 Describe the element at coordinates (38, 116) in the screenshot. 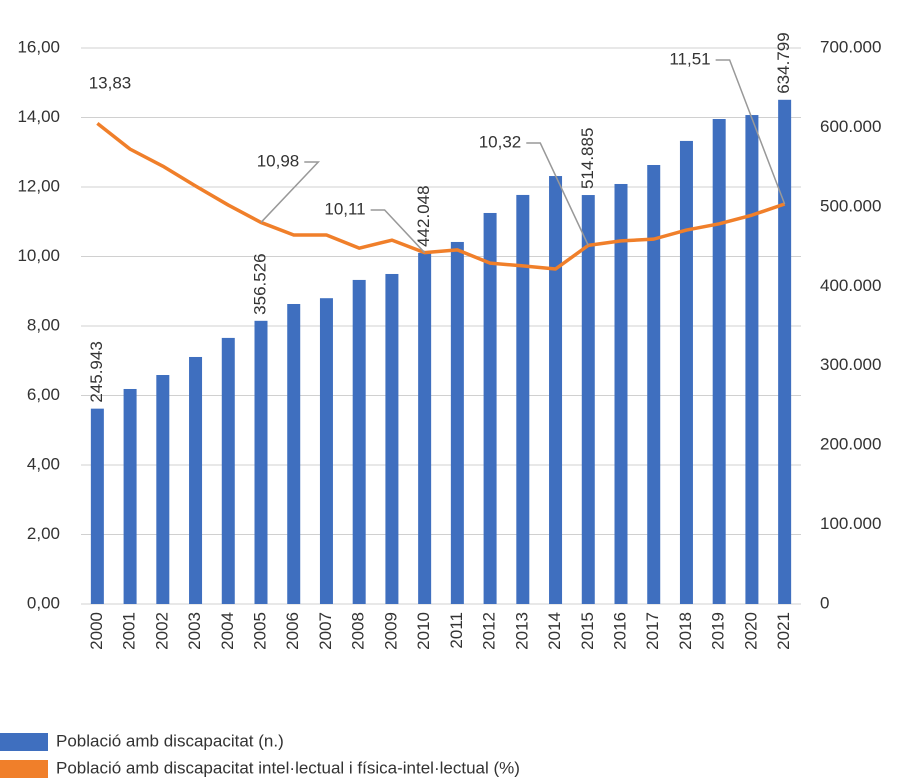

I see `y-tick-label: 14,00` at that location.